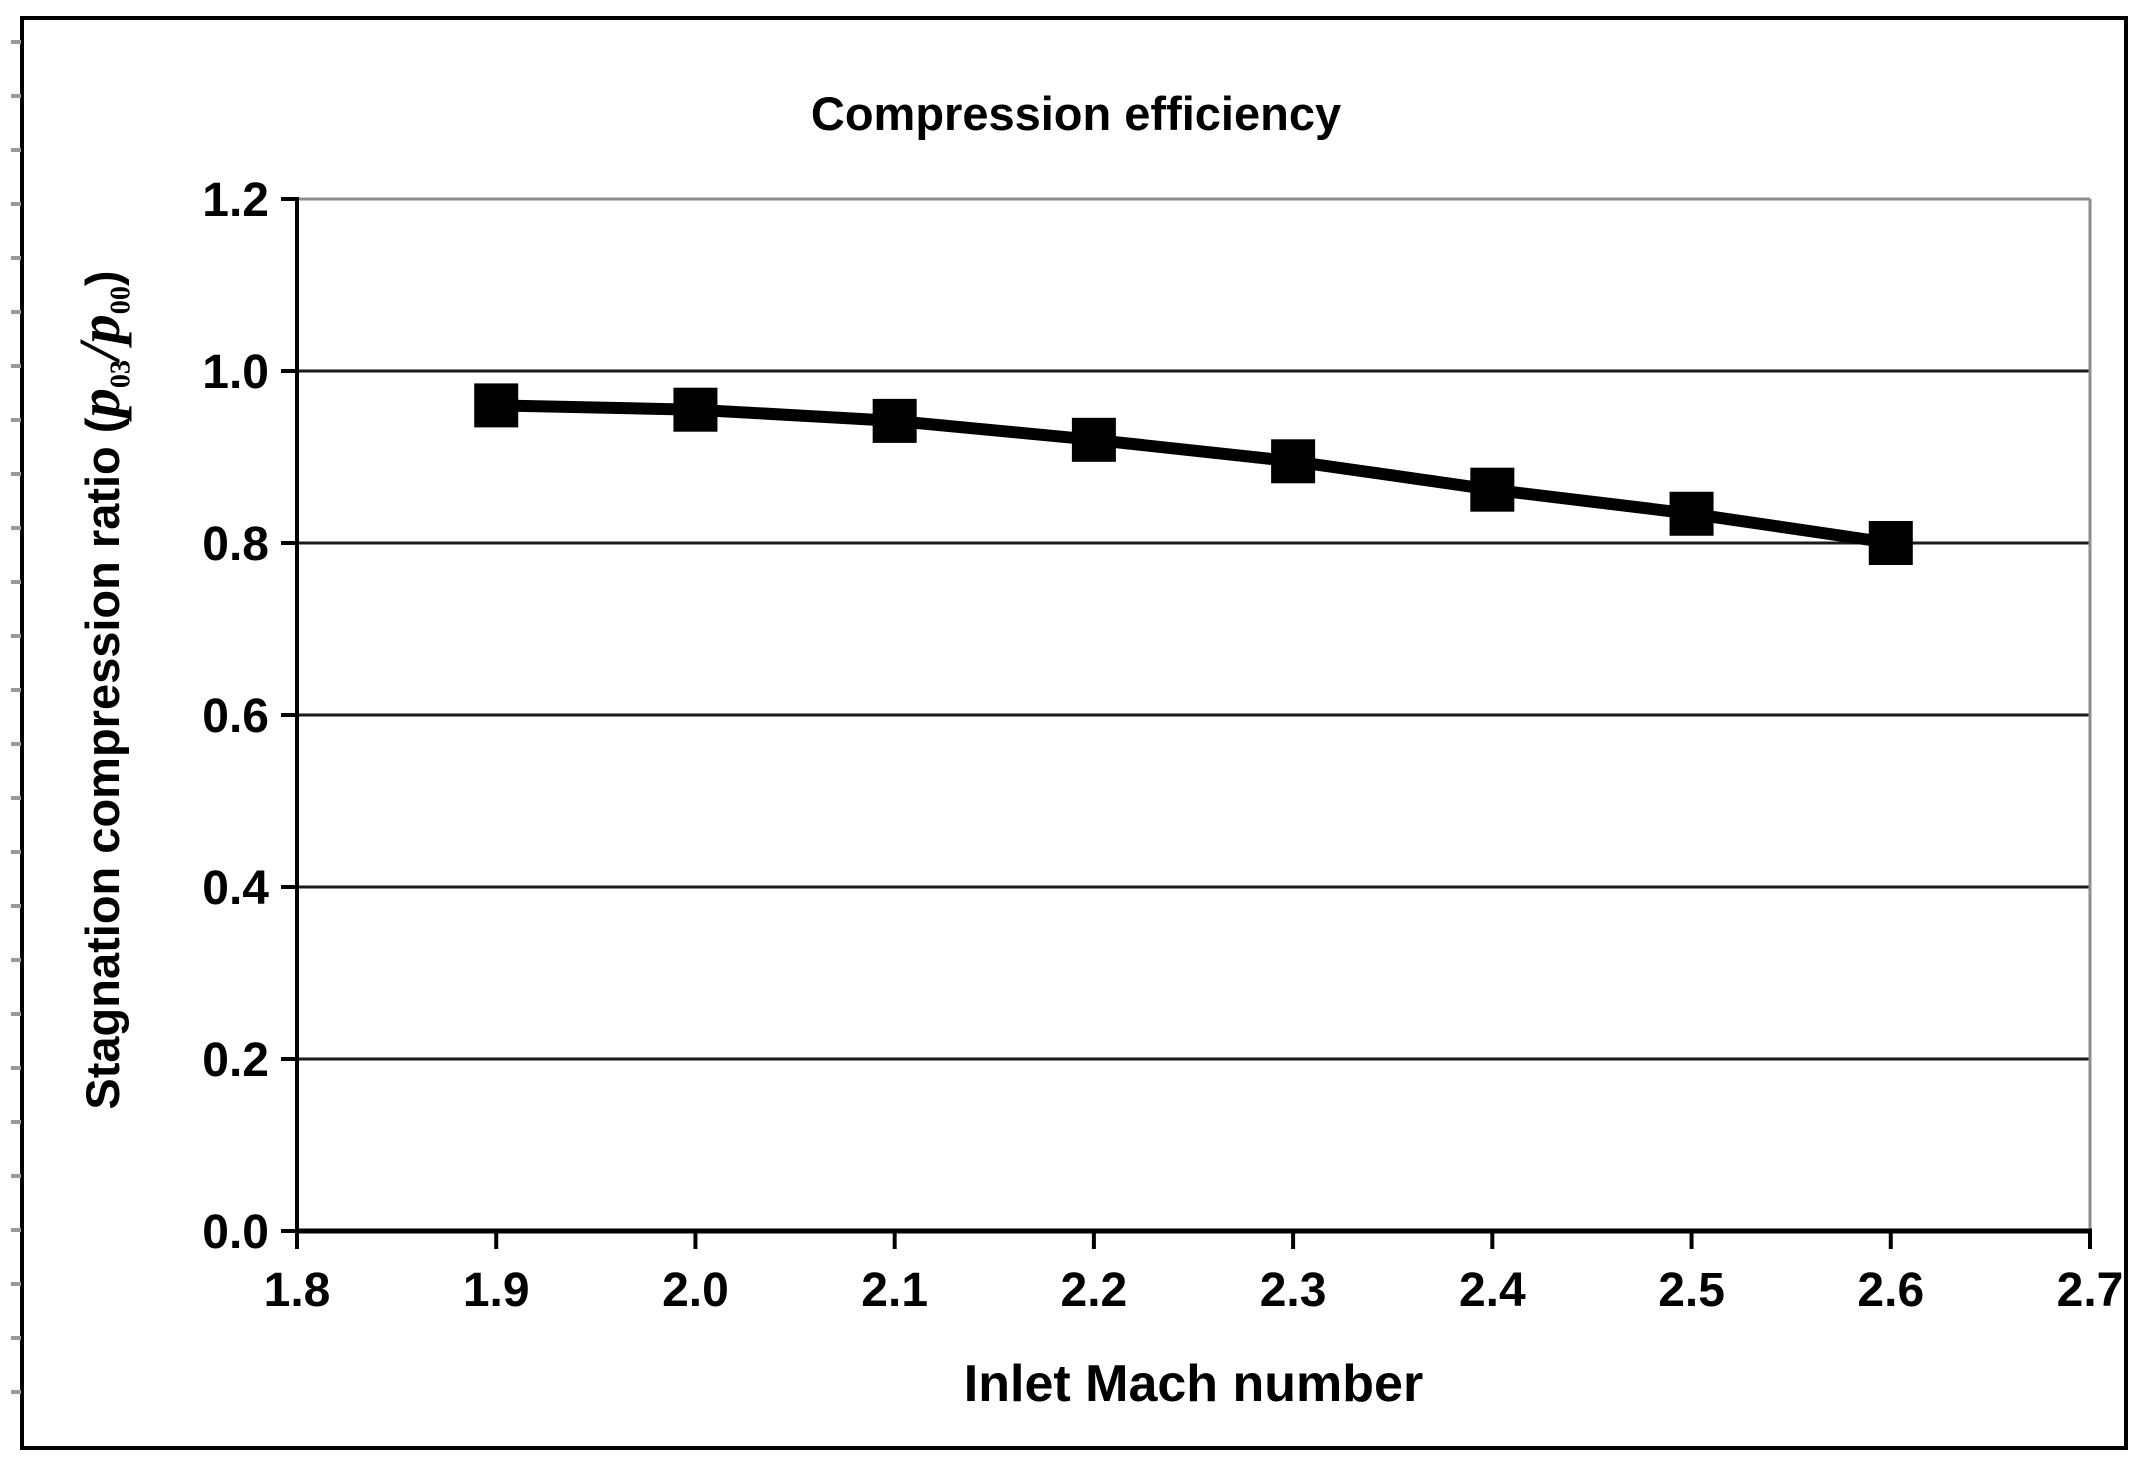 This screenshot has width=2150, height=1468. Describe the element at coordinates (1194, 474) in the screenshot. I see `series-line` at that location.